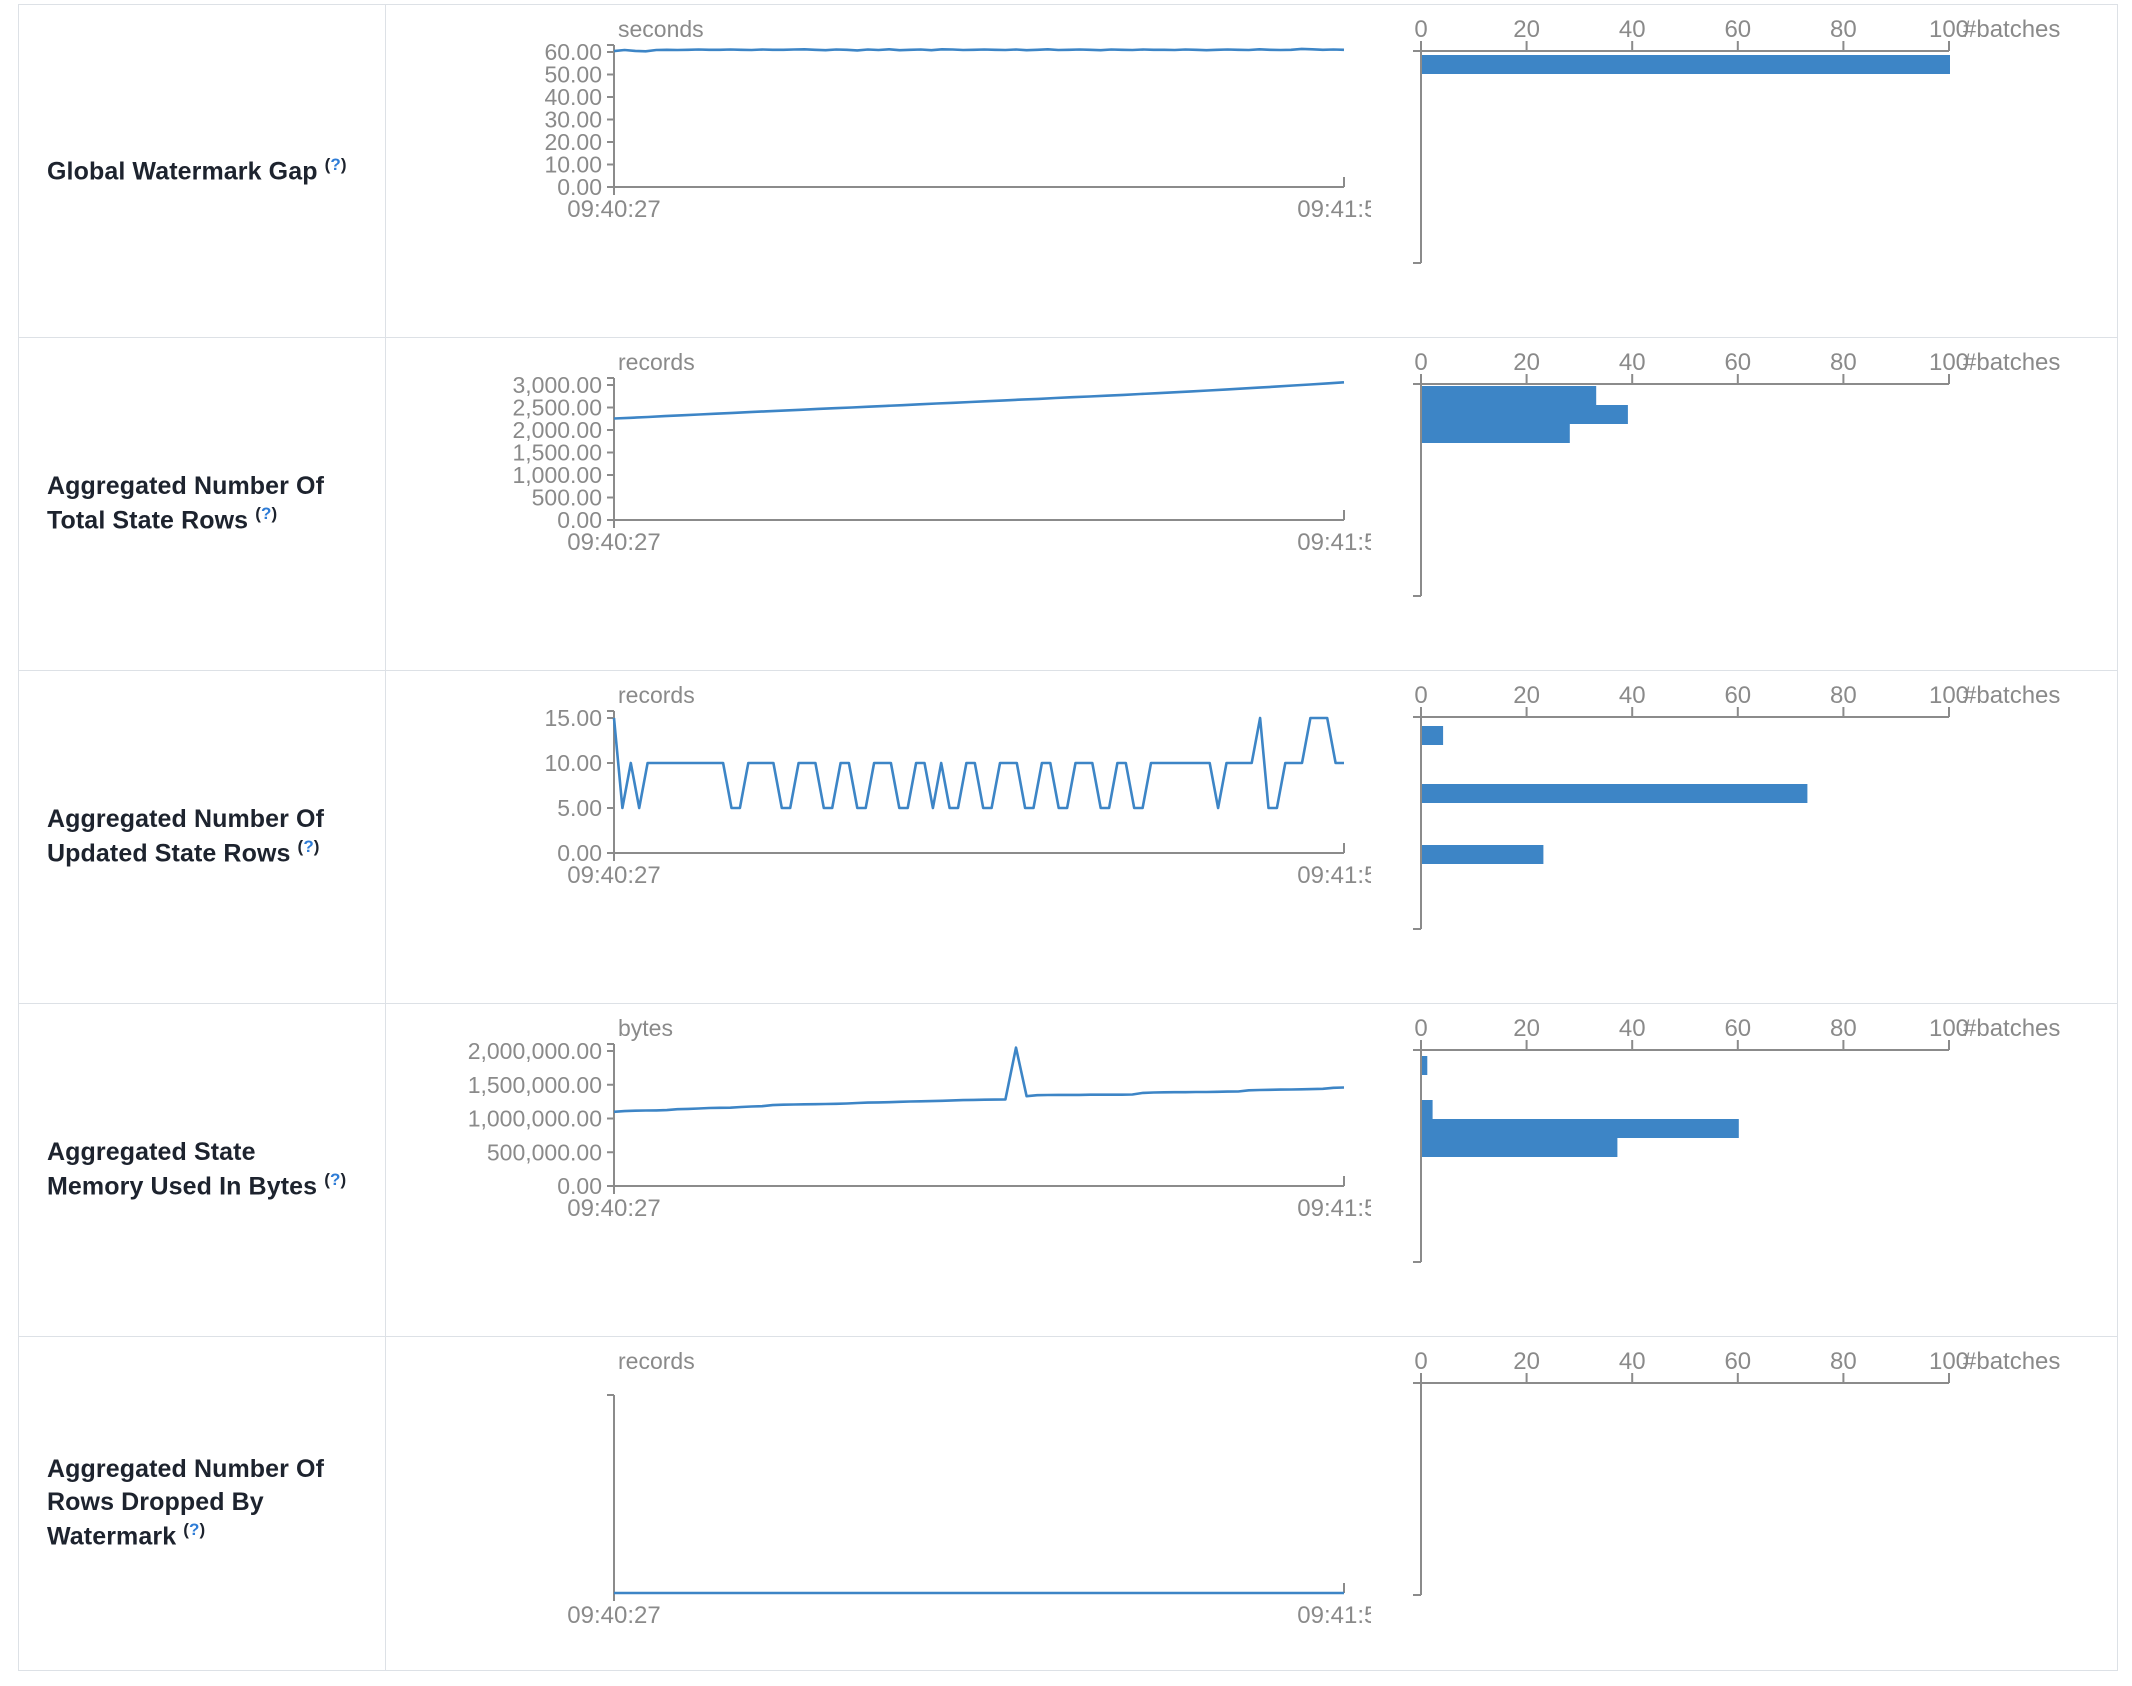 The width and height of the screenshot is (2132, 1686). What do you see at coordinates (182, 171) in the screenshot?
I see `metric-title-text: Global Watermark Gap` at bounding box center [182, 171].